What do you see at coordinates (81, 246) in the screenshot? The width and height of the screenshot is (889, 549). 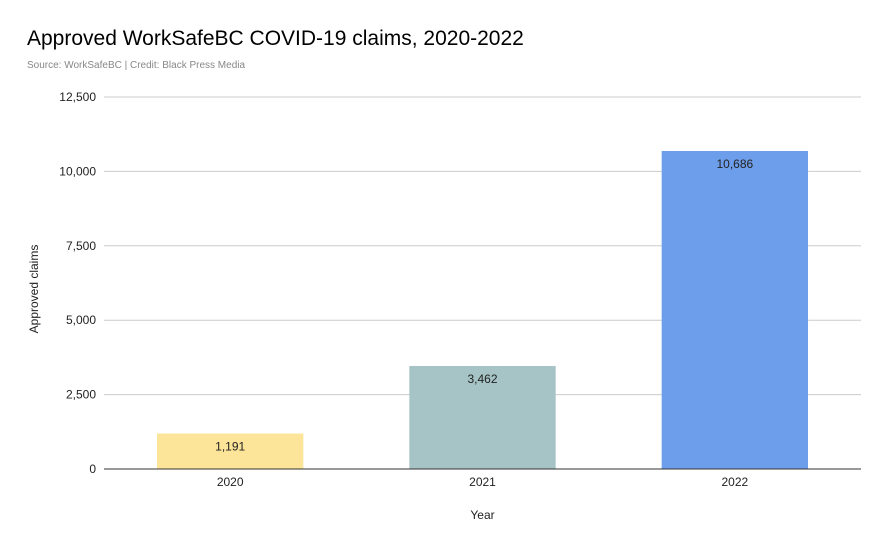 I see `y-tick-label: 7,500` at bounding box center [81, 246].